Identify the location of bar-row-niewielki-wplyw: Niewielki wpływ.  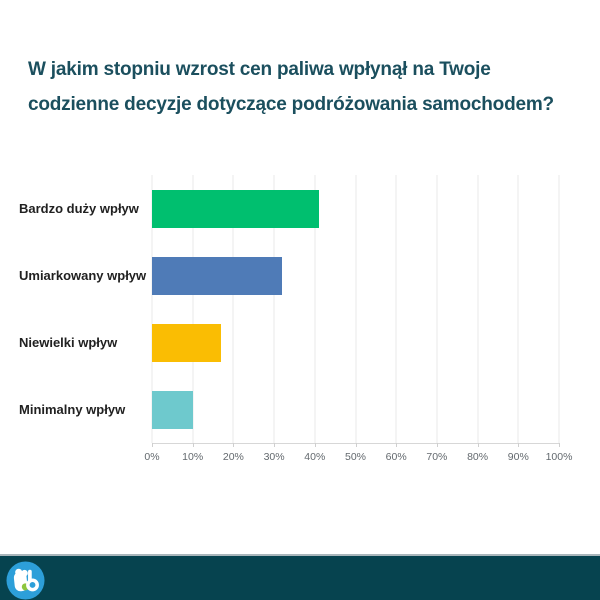
(300, 343).